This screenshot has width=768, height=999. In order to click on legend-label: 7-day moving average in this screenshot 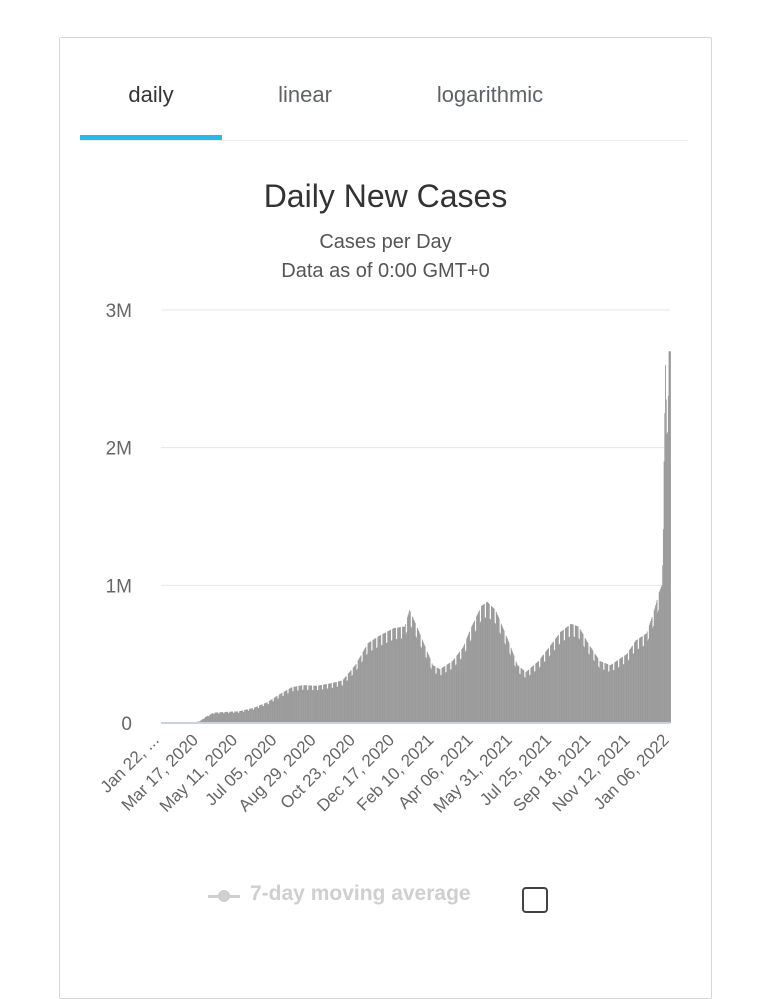, I will do `click(360, 894)`.